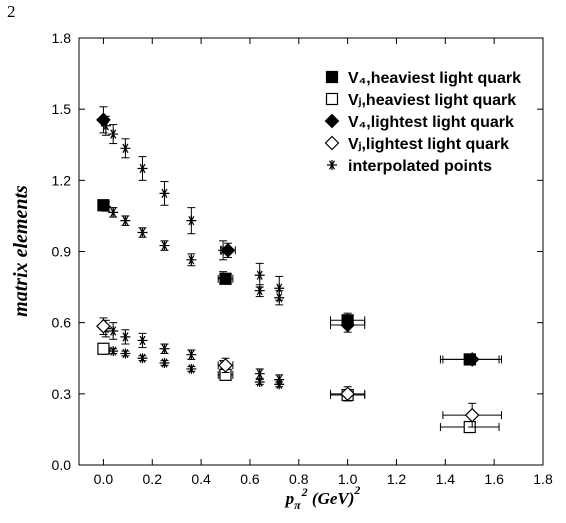 The height and width of the screenshot is (523, 566). What do you see at coordinates (304, 492) in the screenshot?
I see `x-axis-label-sup1: 2` at bounding box center [304, 492].